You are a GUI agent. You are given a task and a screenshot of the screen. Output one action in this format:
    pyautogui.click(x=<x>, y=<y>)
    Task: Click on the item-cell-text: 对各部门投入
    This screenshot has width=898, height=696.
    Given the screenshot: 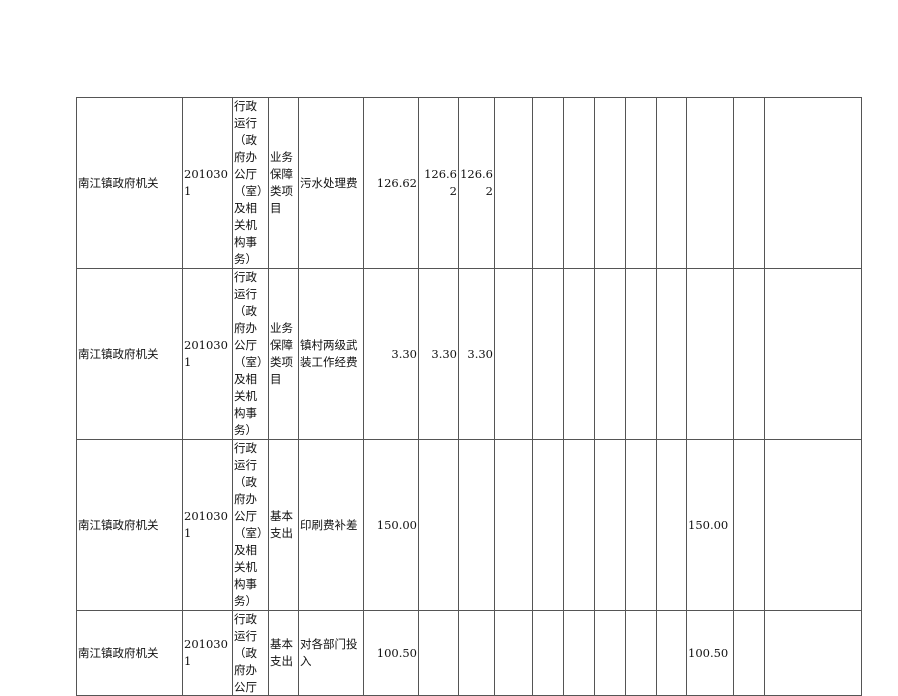 What is the action you would take?
    pyautogui.click(x=329, y=652)
    